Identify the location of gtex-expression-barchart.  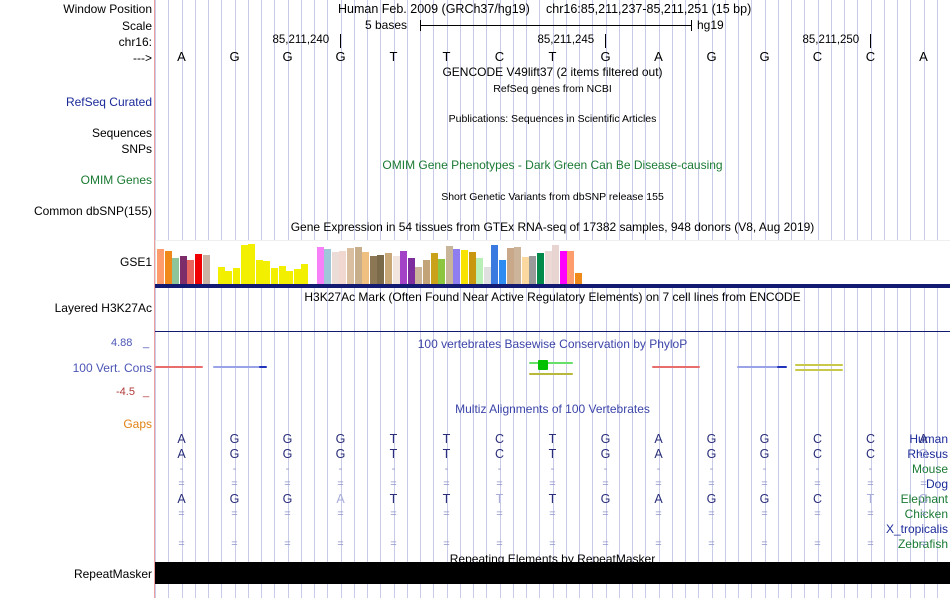
(552, 264).